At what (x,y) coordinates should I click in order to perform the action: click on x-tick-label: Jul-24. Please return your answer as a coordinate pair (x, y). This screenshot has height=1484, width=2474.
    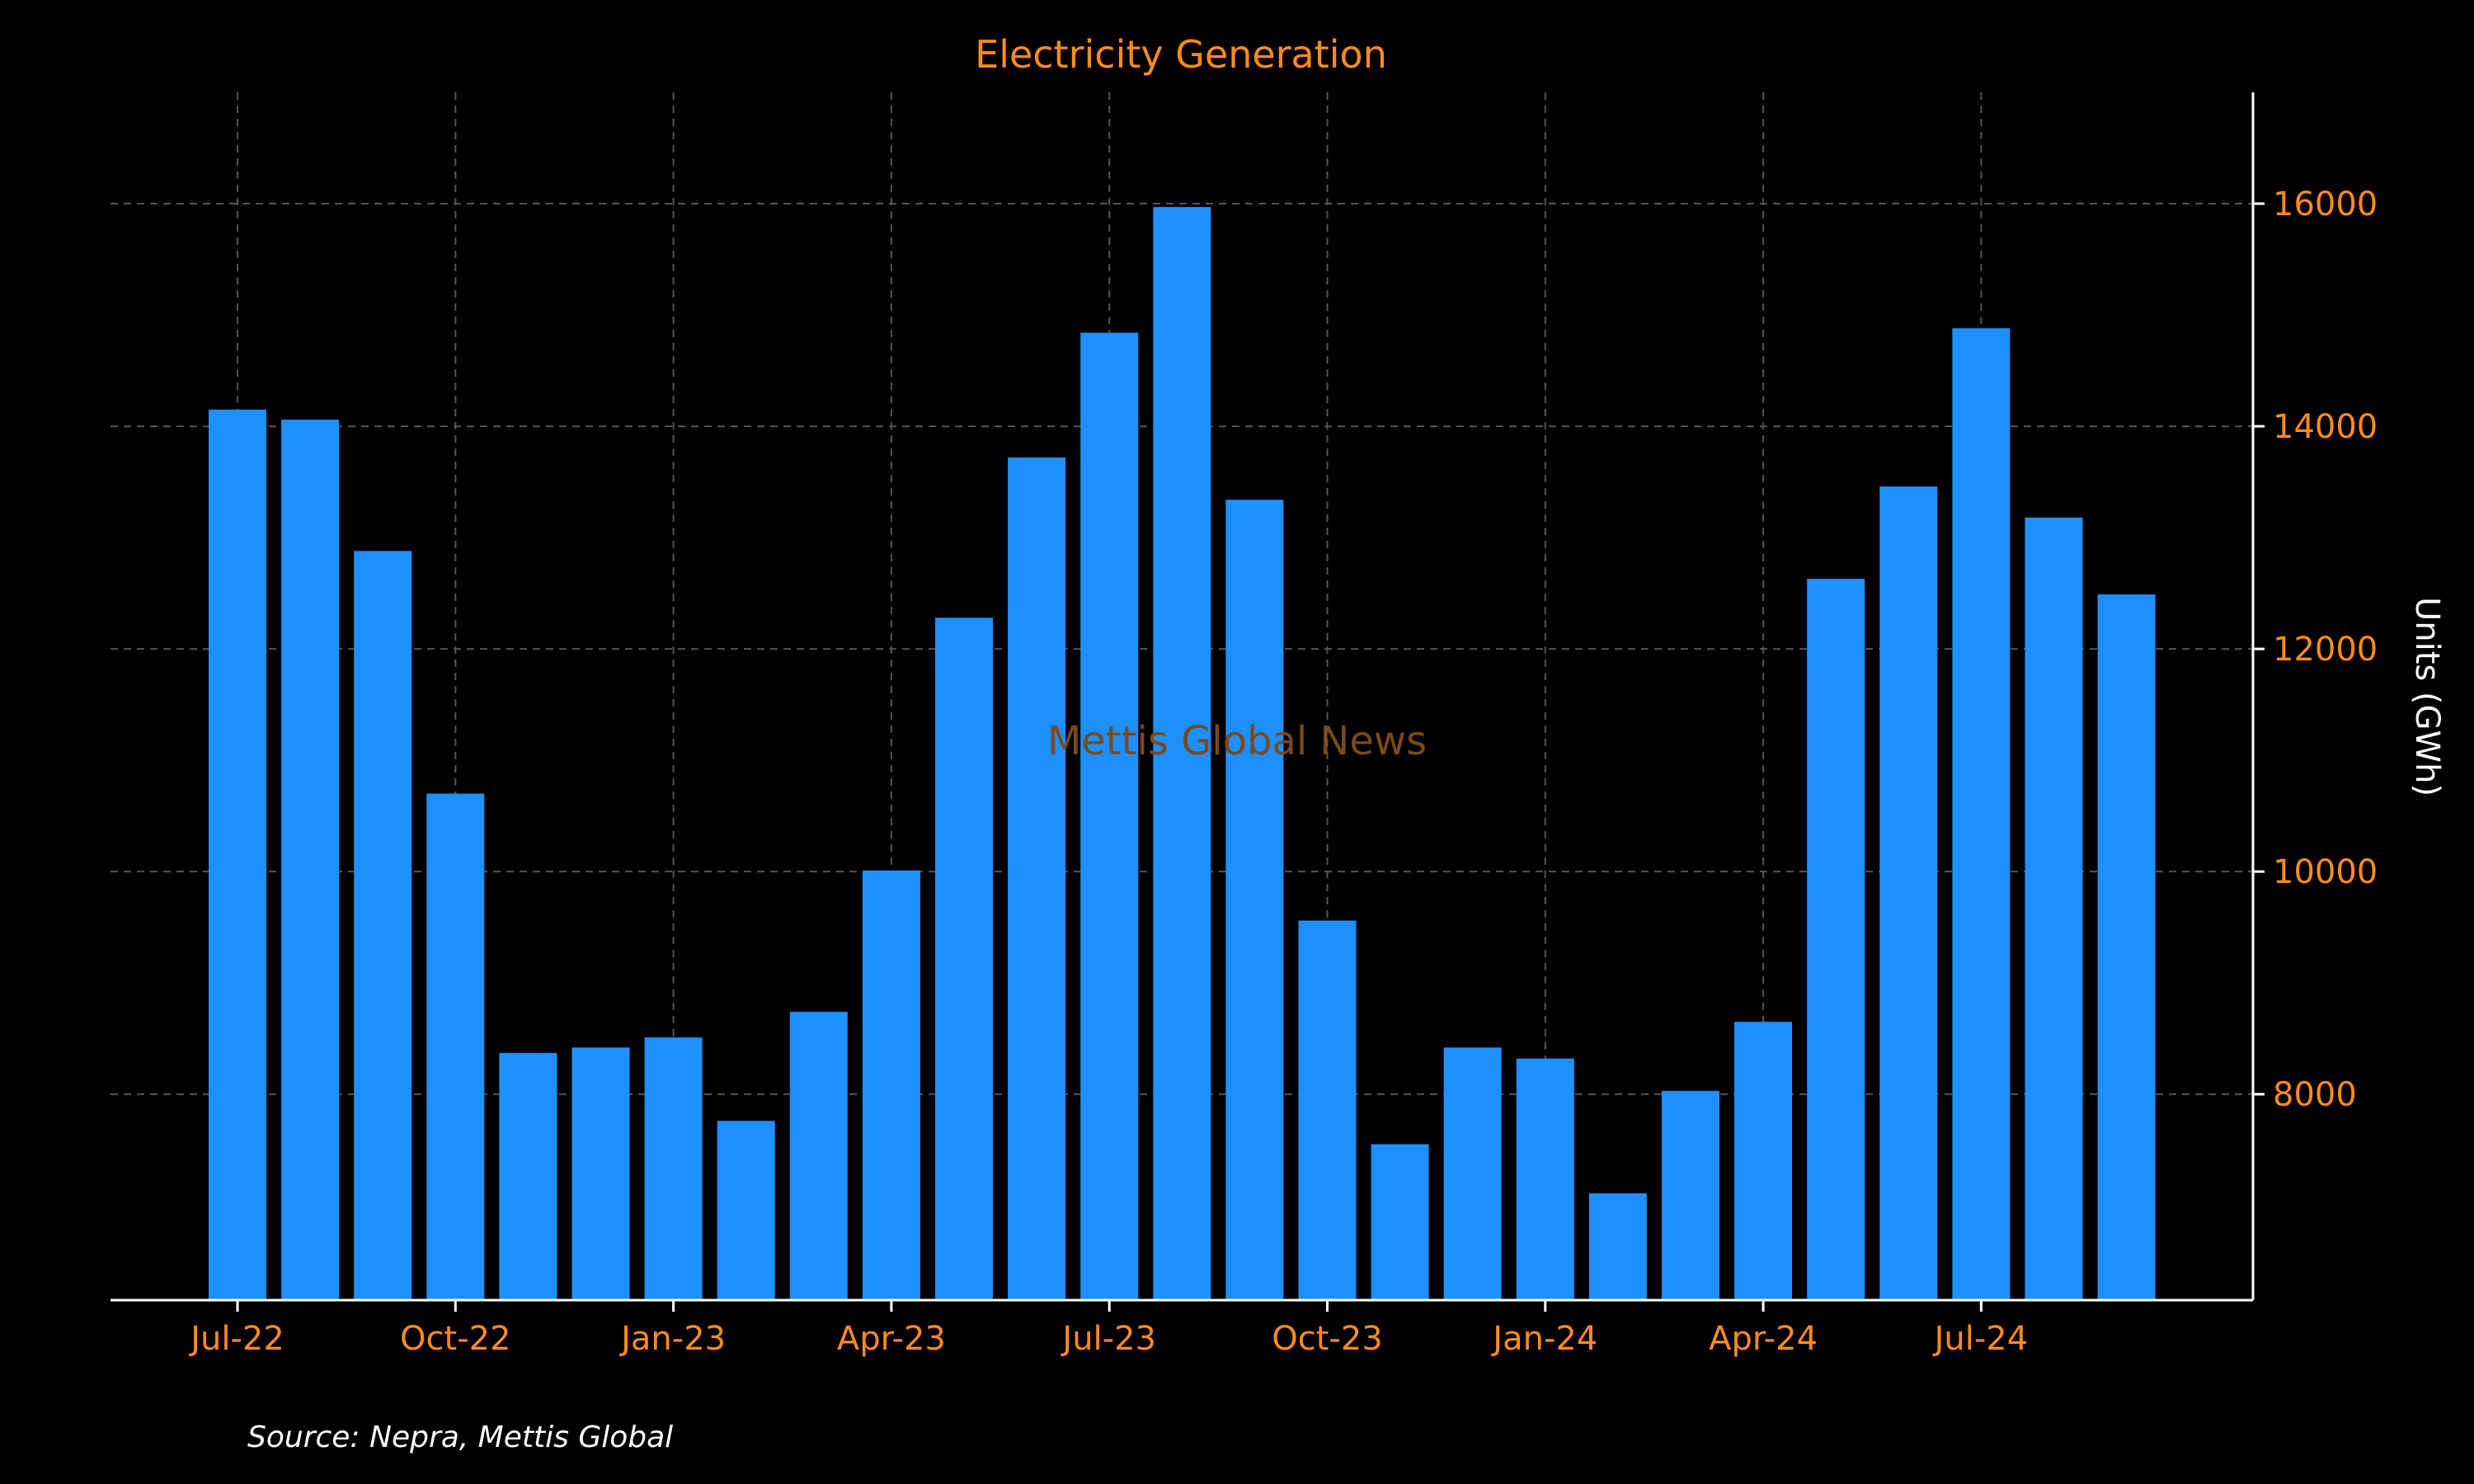
    Looking at the image, I should click on (1980, 1339).